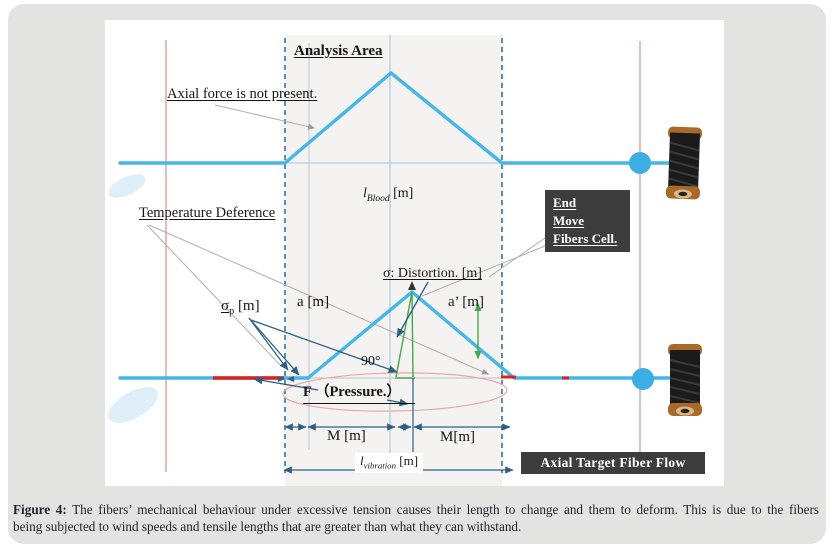  Describe the element at coordinates (338, 344) in the screenshot. I see `annotation-arrows` at that location.